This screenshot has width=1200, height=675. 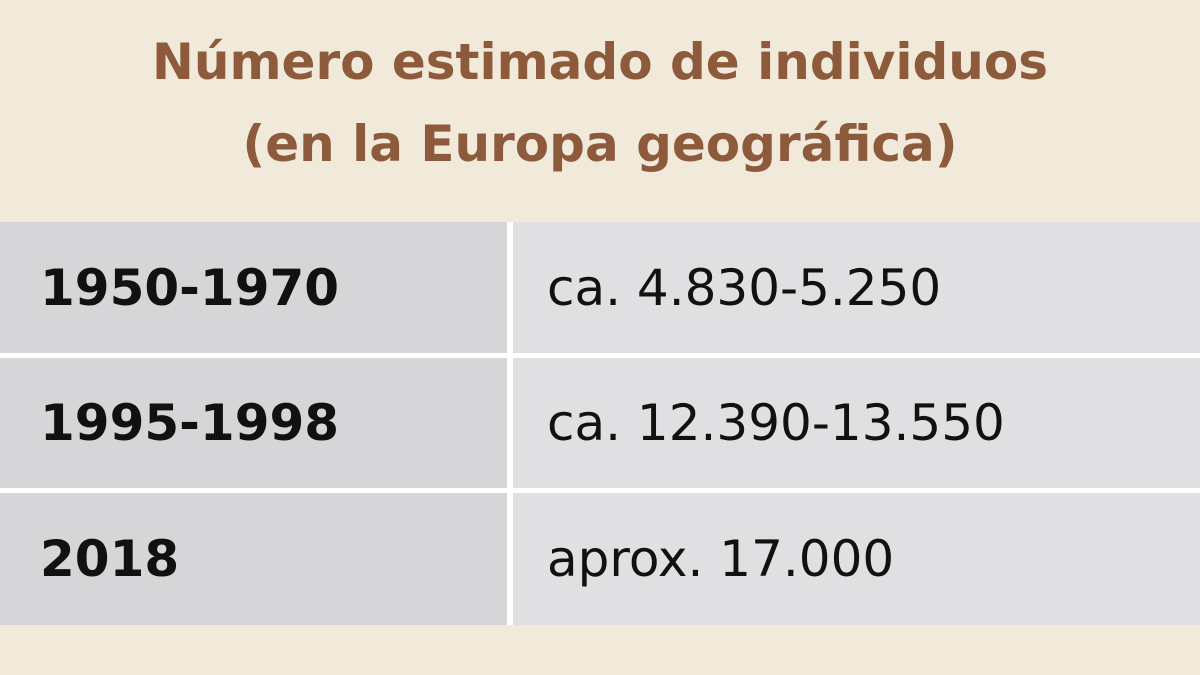 What do you see at coordinates (856, 423) in the screenshot?
I see `estimate-cell: ca. 12.390-13.550` at bounding box center [856, 423].